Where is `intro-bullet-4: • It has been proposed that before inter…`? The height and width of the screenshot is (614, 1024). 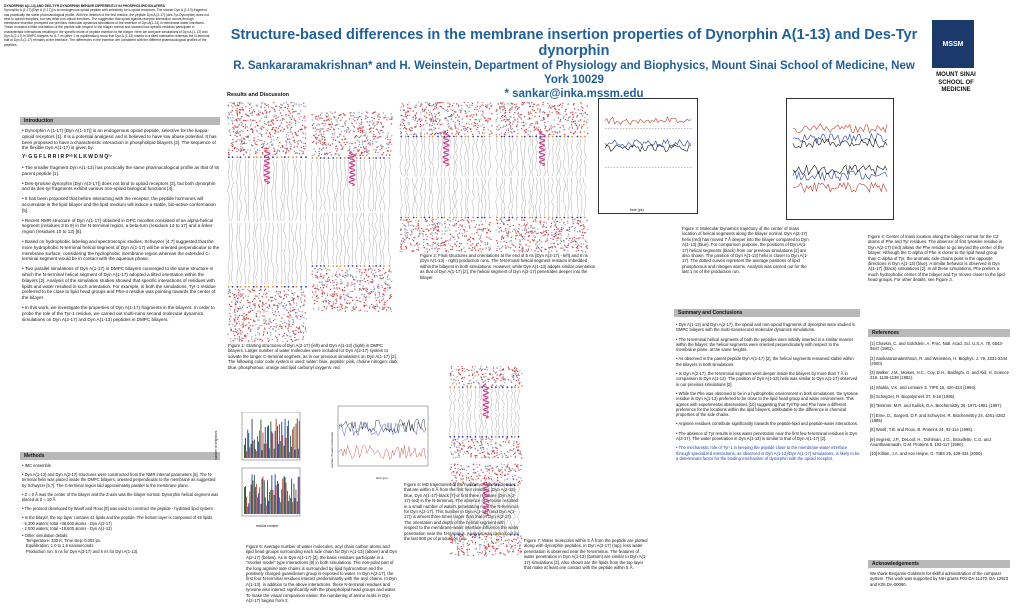
intro-bullet-4: • It has been proposed that before inter… is located at coordinates (119, 204).